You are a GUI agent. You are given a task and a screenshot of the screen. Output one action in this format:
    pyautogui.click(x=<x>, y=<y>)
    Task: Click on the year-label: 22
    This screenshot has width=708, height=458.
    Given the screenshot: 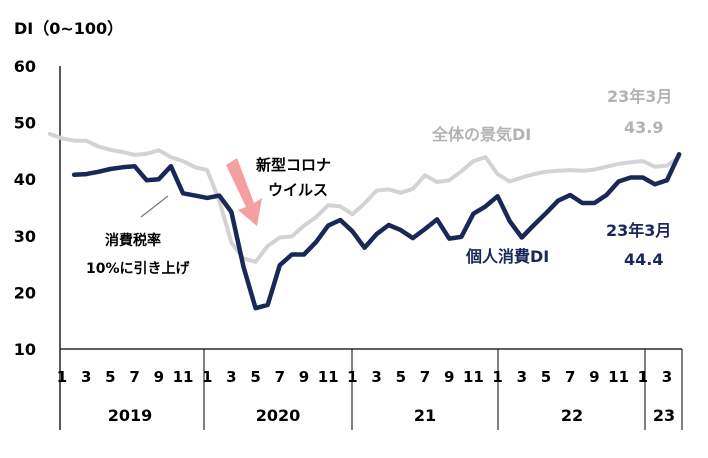 What is the action you would take?
    pyautogui.click(x=572, y=415)
    